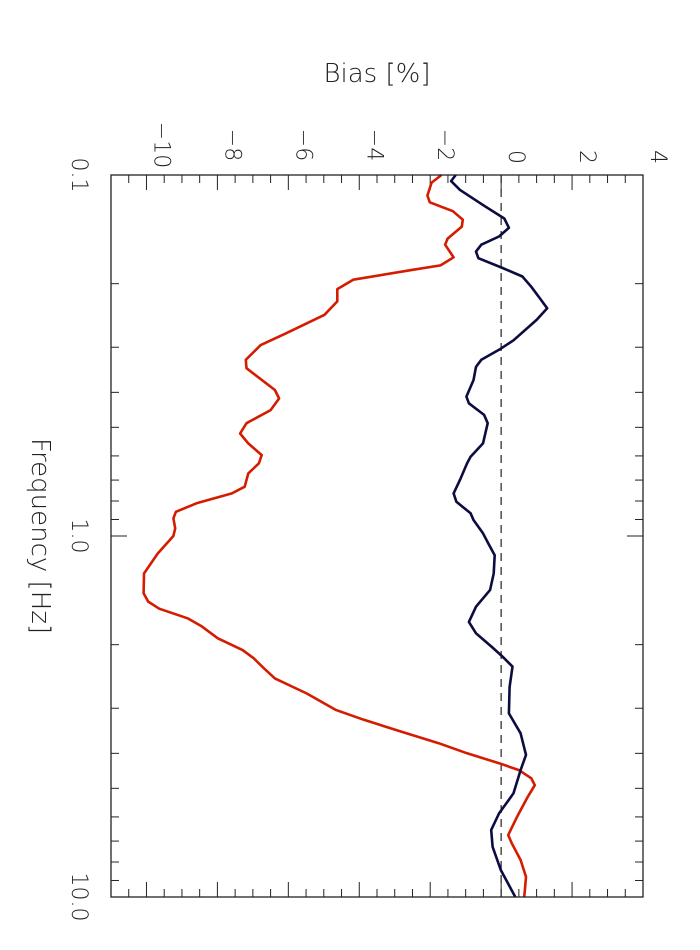 This screenshot has height=950, width=700. I want to click on bias-tick-label: 0, so click(515, 157).